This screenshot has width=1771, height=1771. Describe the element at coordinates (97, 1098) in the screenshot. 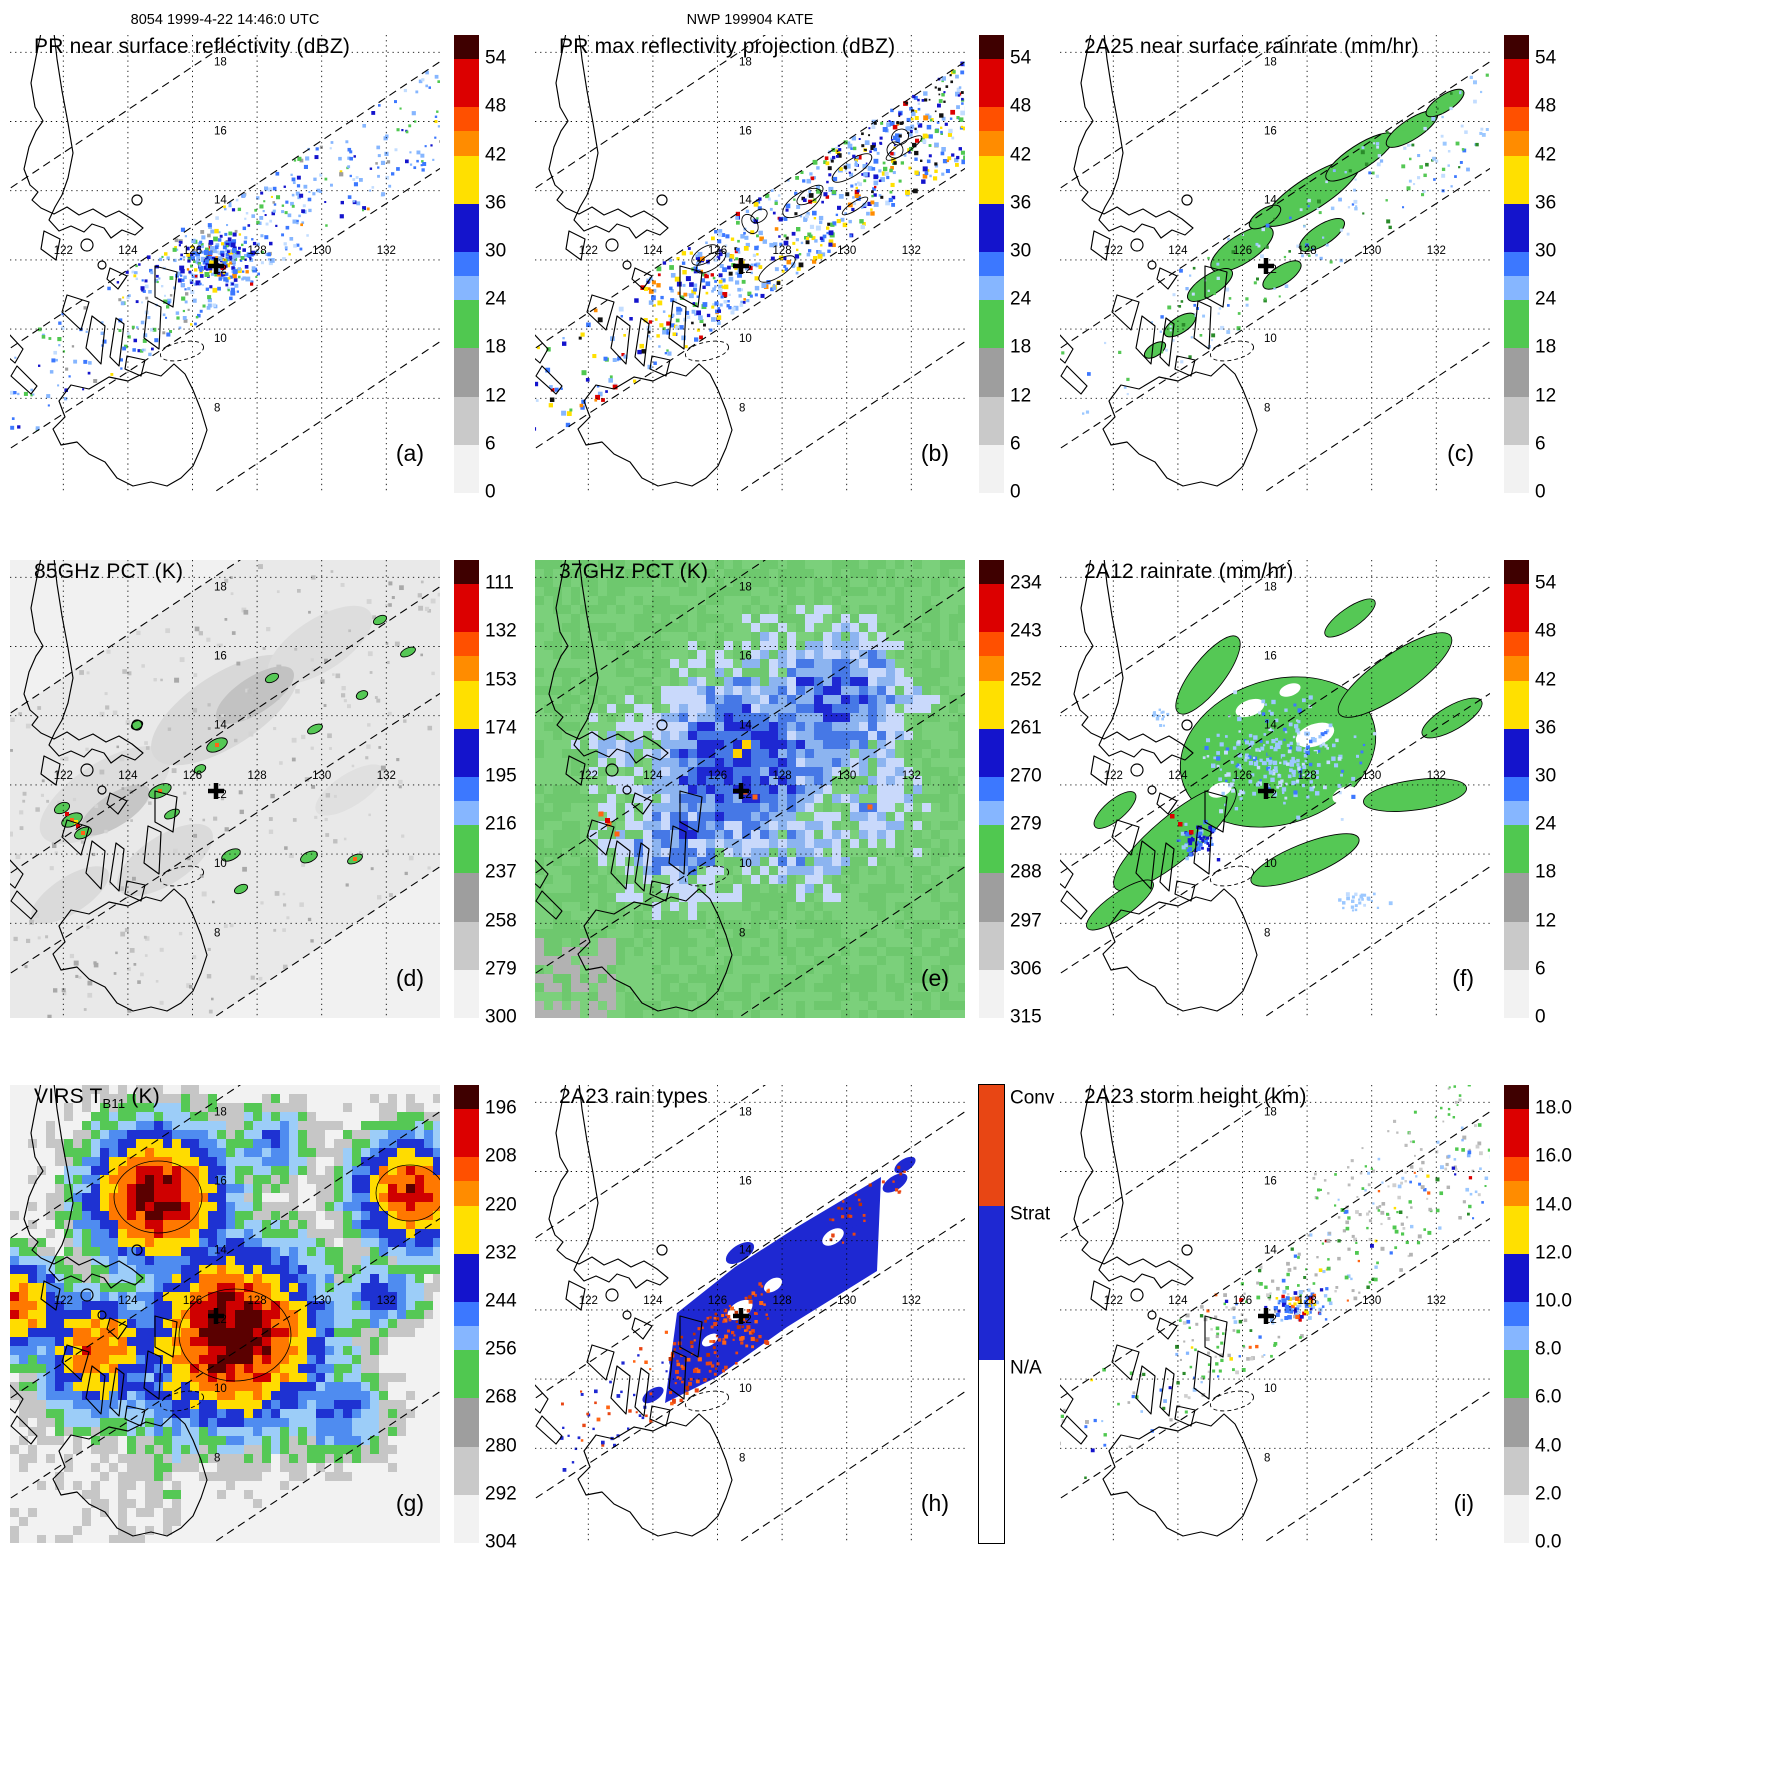

I see `panel-title: VIRS TB11 (K)` at that location.